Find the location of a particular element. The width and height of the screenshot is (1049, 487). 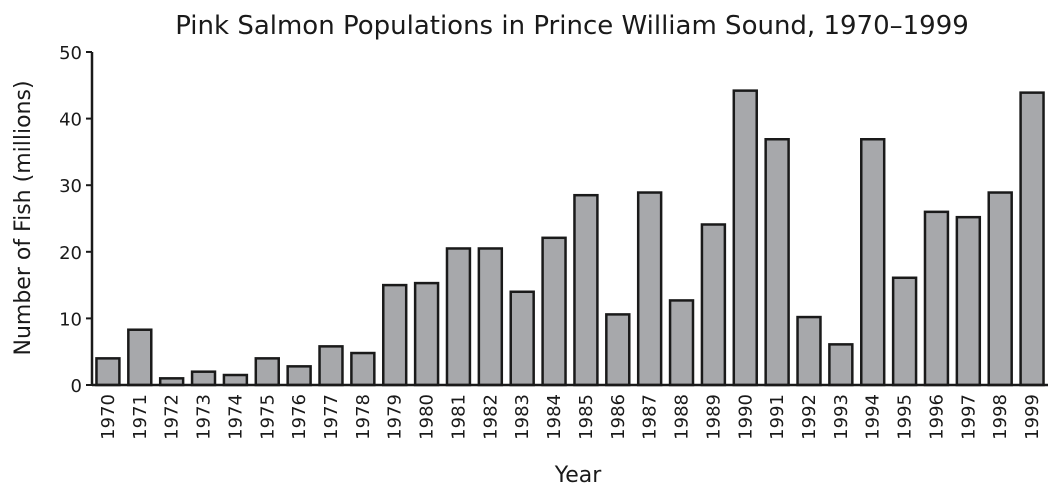

bar-1976 is located at coordinates (299, 376).